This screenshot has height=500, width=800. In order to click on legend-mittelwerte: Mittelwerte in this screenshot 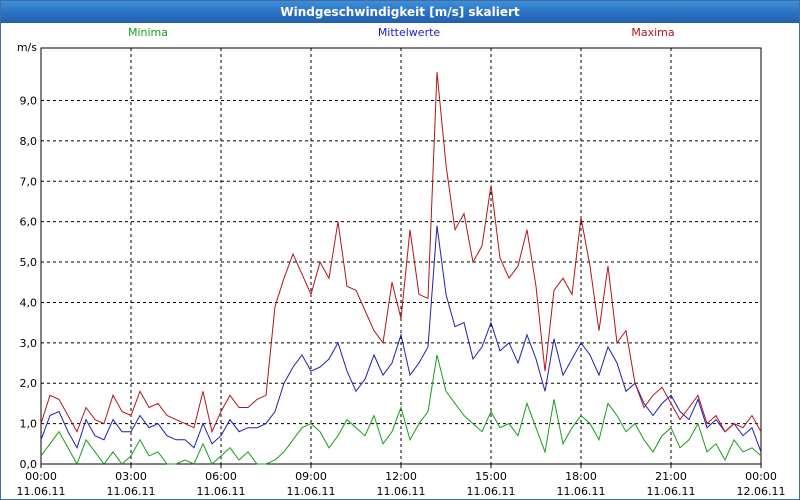, I will do `click(409, 32)`.